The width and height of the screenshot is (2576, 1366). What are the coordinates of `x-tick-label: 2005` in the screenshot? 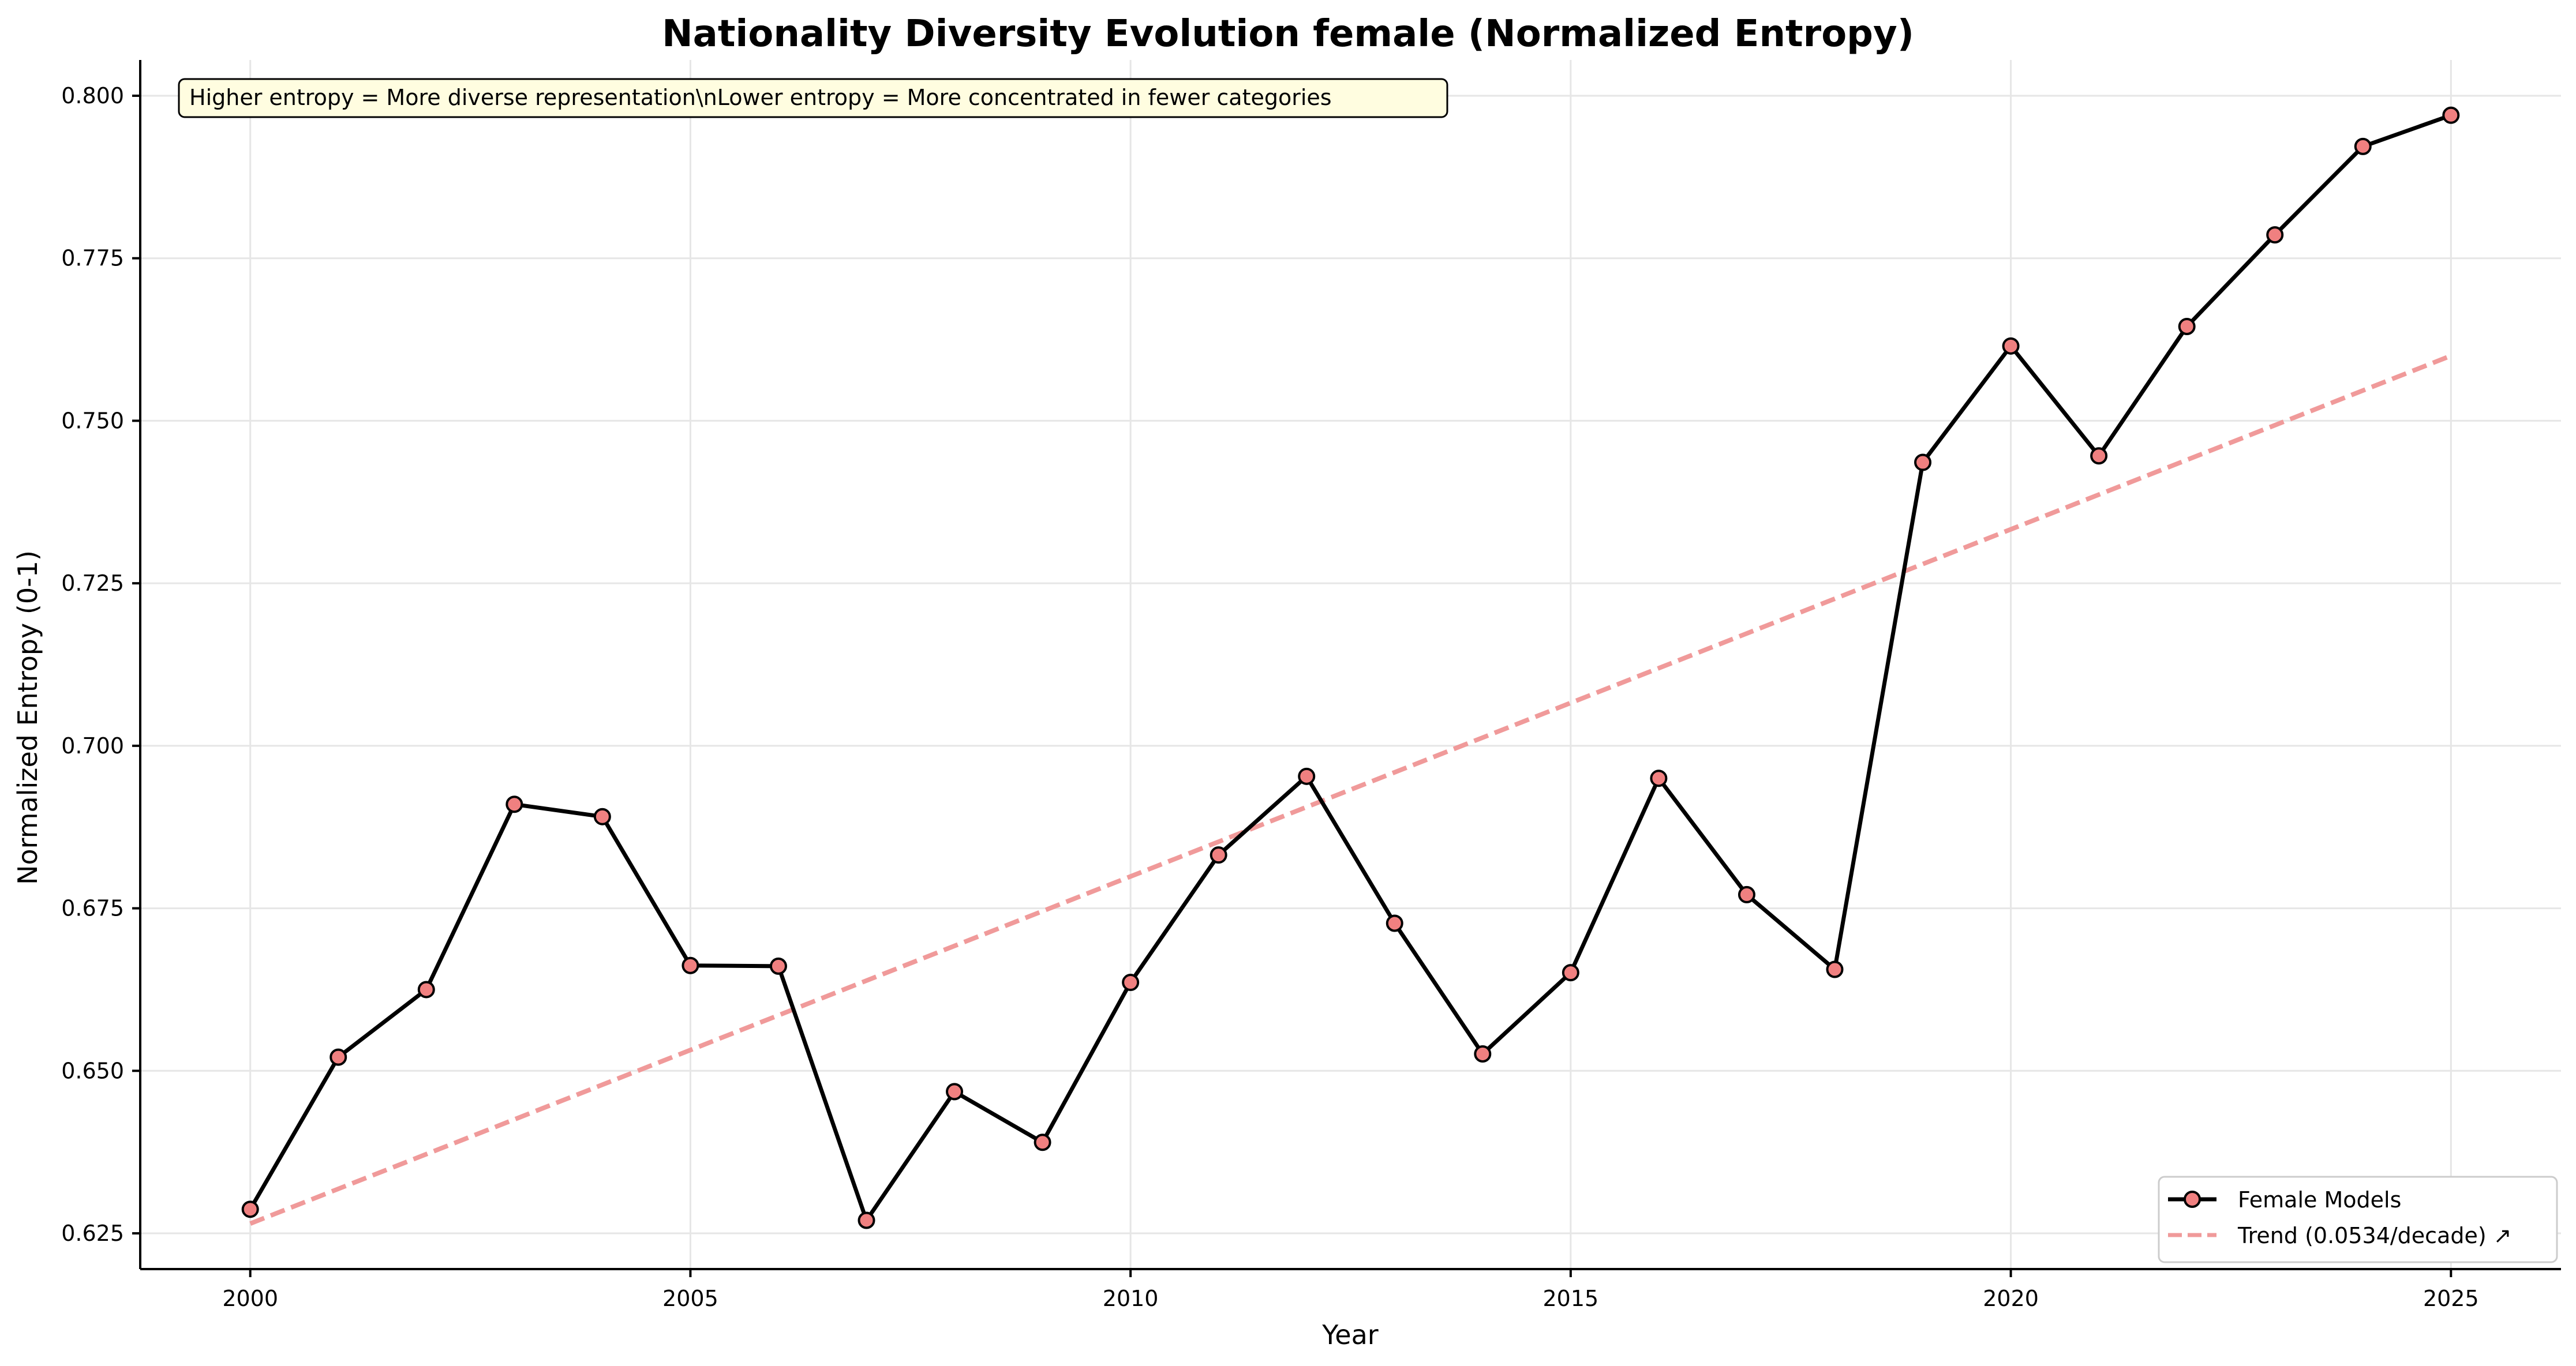 It's located at (690, 1299).